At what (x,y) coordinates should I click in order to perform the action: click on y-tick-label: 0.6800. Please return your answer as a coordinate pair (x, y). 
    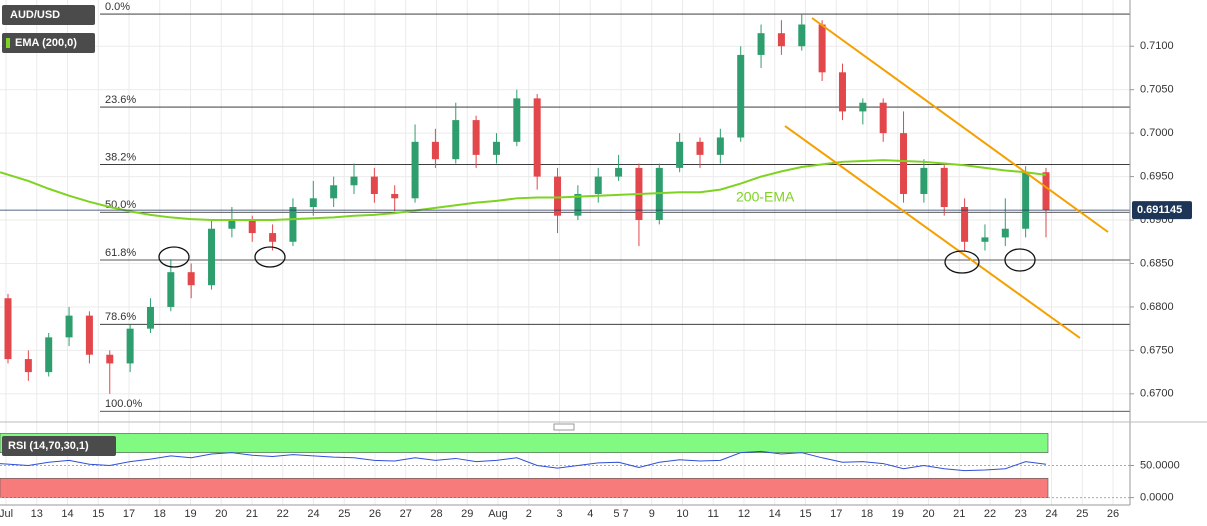
    Looking at the image, I should click on (1157, 307).